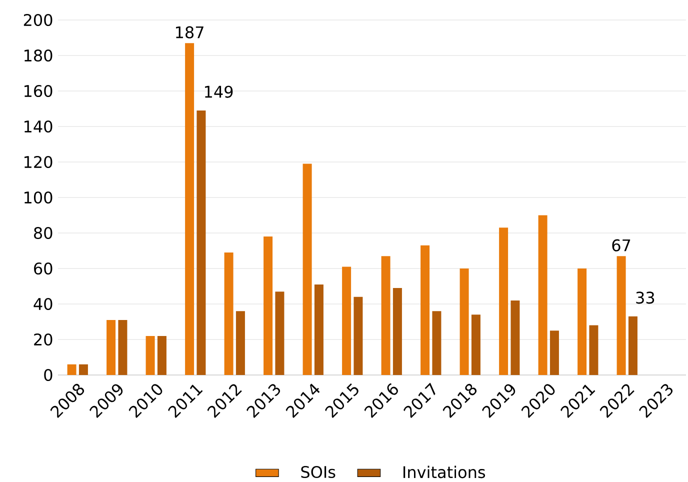 The height and width of the screenshot is (482, 688). I want to click on y-tick-label: 80, so click(43, 233).